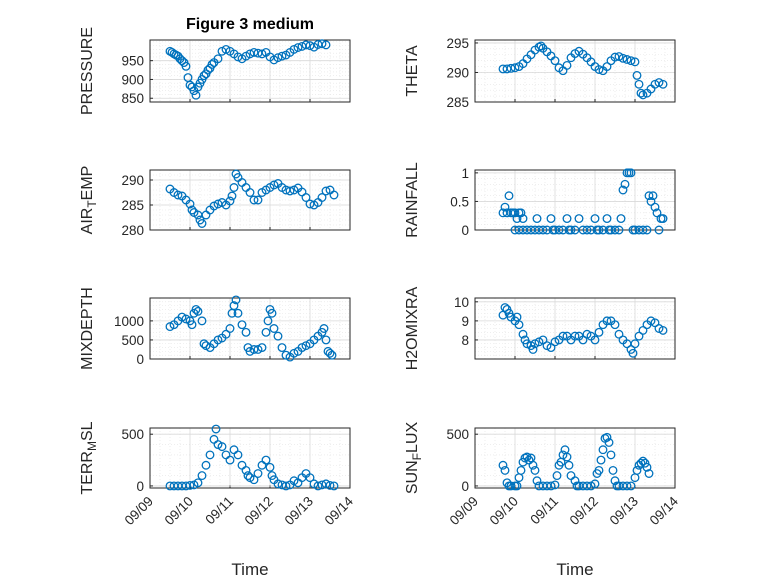 The width and height of the screenshot is (778, 583). Describe the element at coordinates (457, 102) in the screenshot. I see `y-tick-label: 285` at that location.